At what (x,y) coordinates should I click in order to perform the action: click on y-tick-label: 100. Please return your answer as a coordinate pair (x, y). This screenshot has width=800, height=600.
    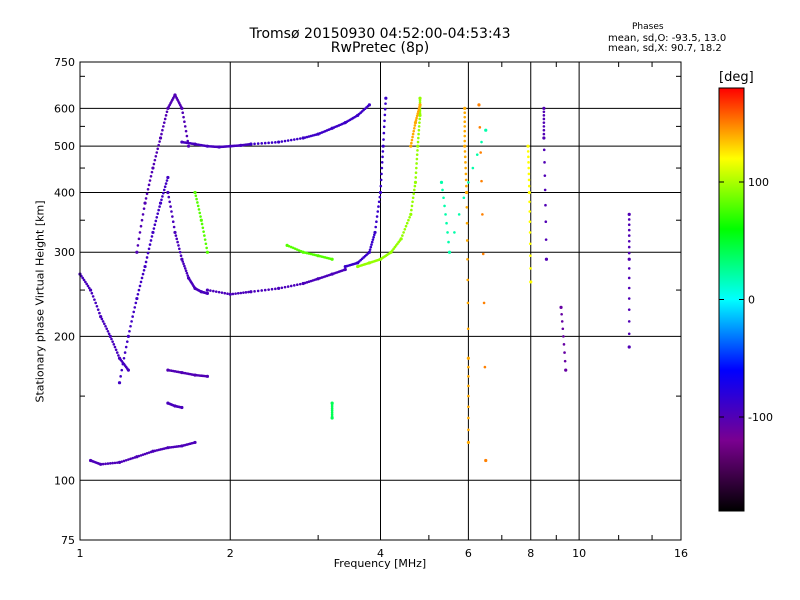
    Looking at the image, I should click on (64, 480).